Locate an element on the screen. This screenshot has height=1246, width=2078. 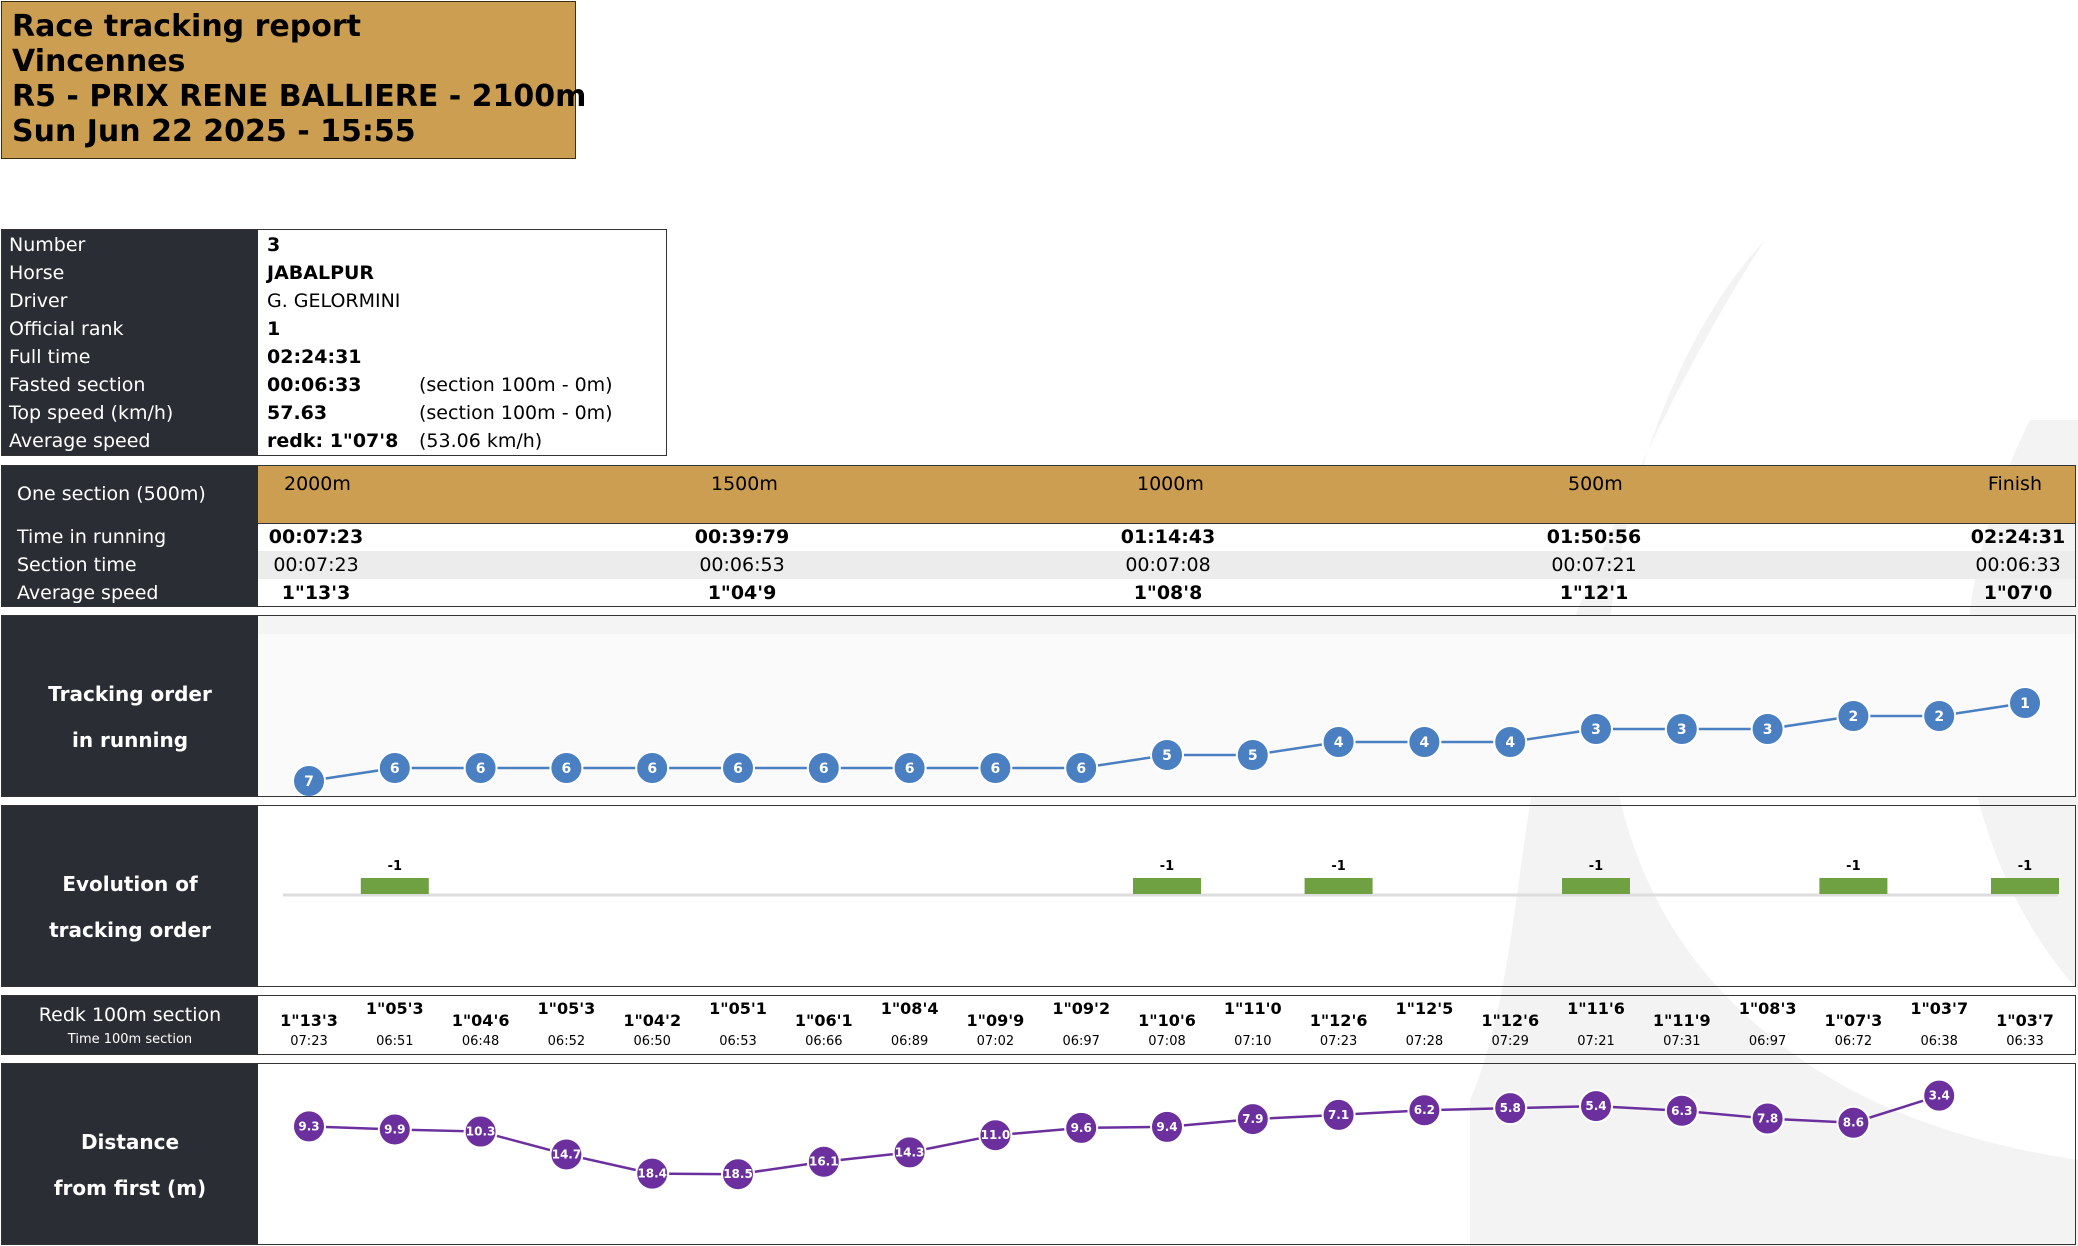
redk-time-value: 07:21 is located at coordinates (1595, 1041).